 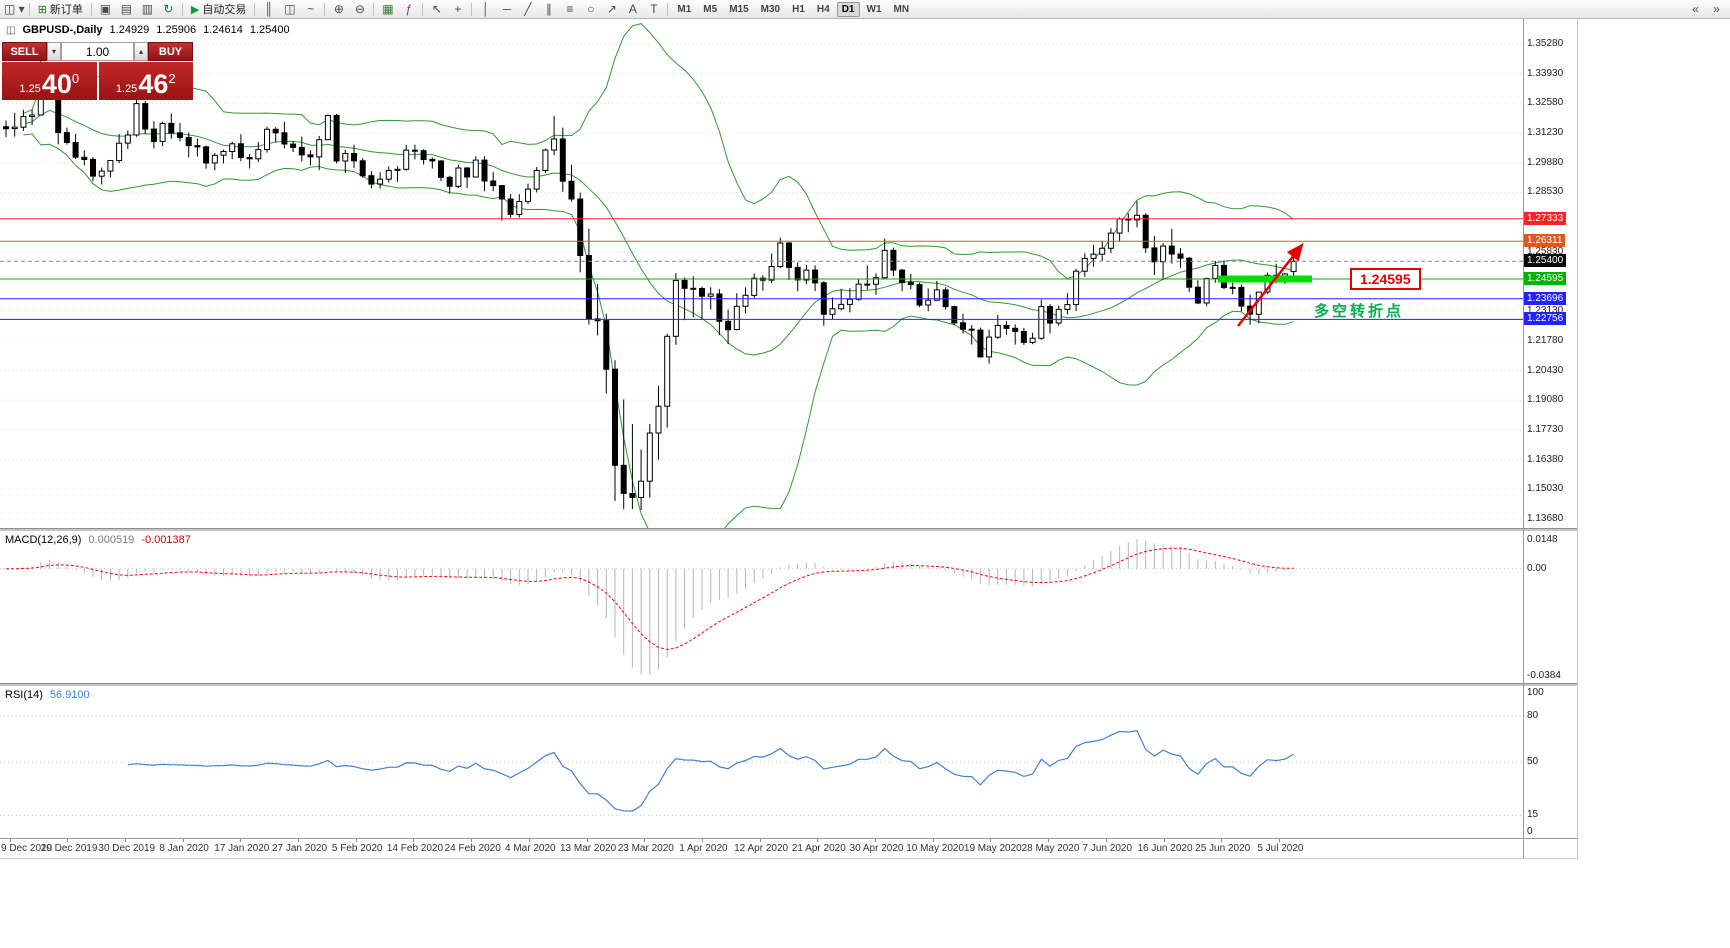 I want to click on refresh-icon-glyph: ↻, so click(x=168, y=9).